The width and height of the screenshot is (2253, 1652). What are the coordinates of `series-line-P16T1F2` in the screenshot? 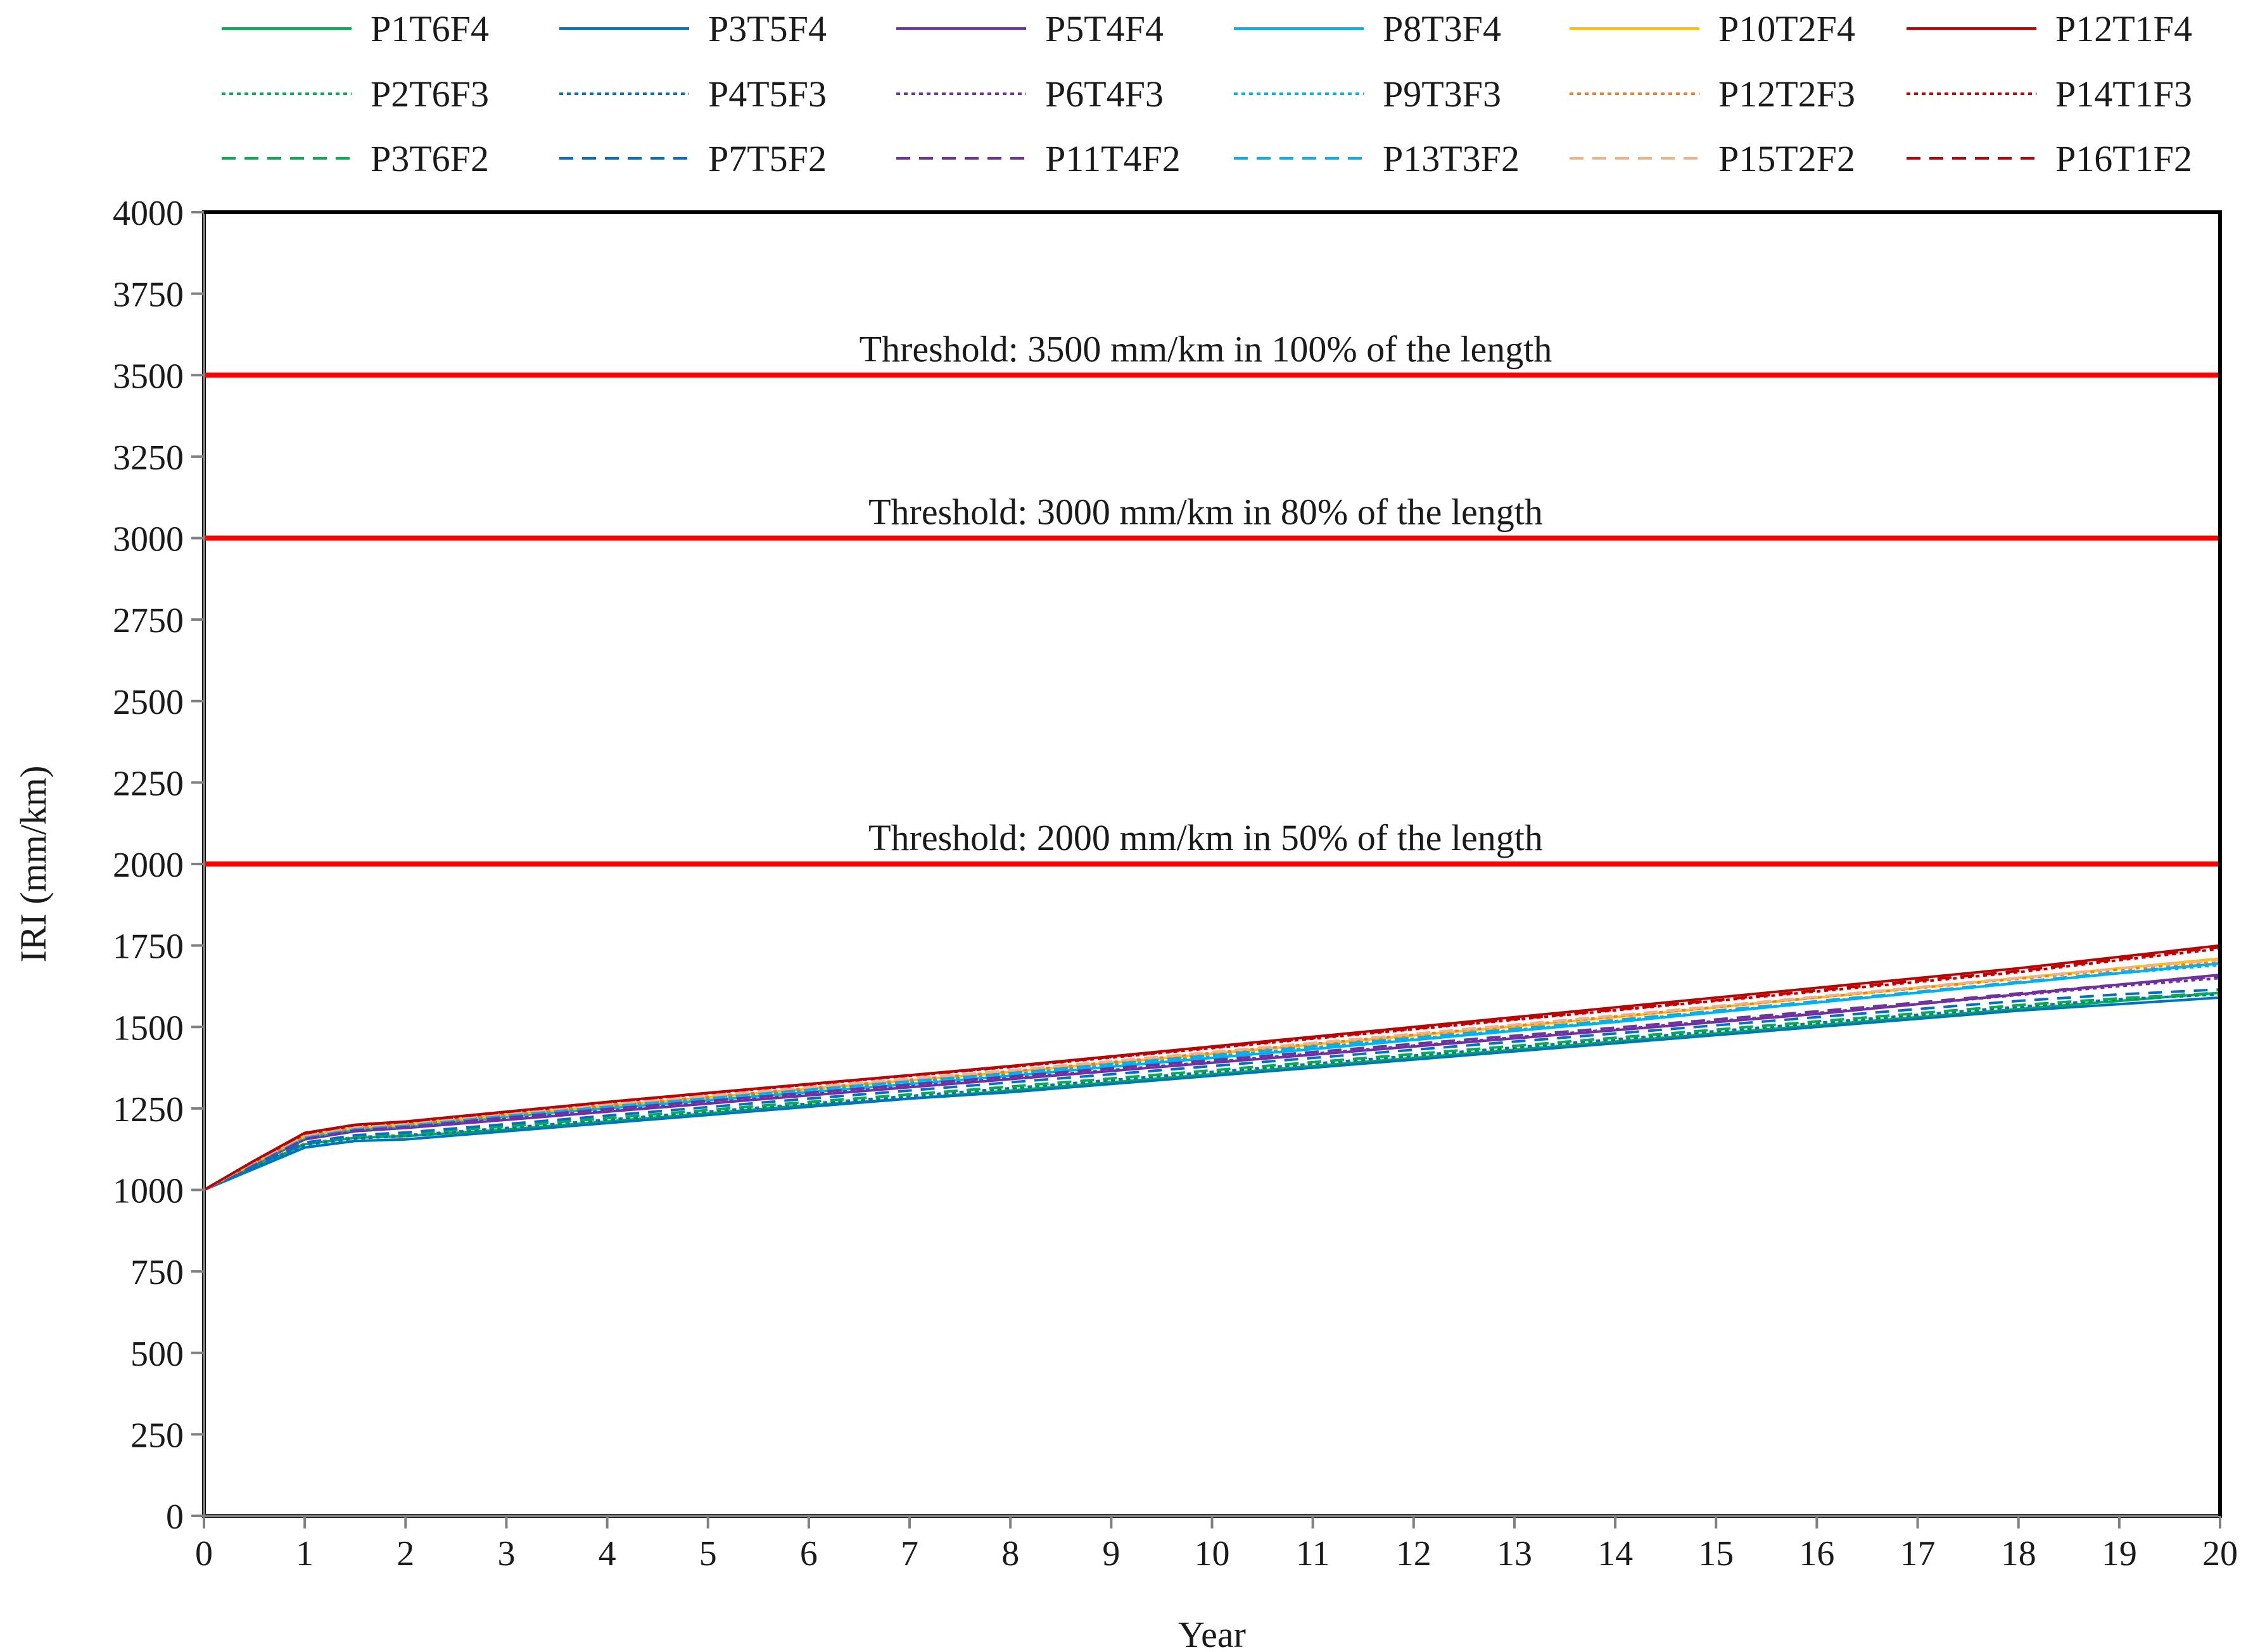 It's located at (1212, 1068).